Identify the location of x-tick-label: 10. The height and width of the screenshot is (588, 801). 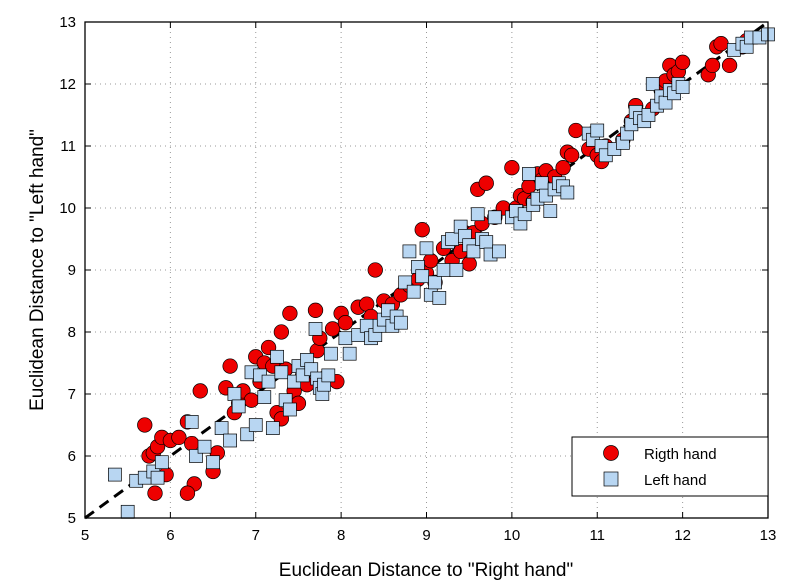
(512, 535).